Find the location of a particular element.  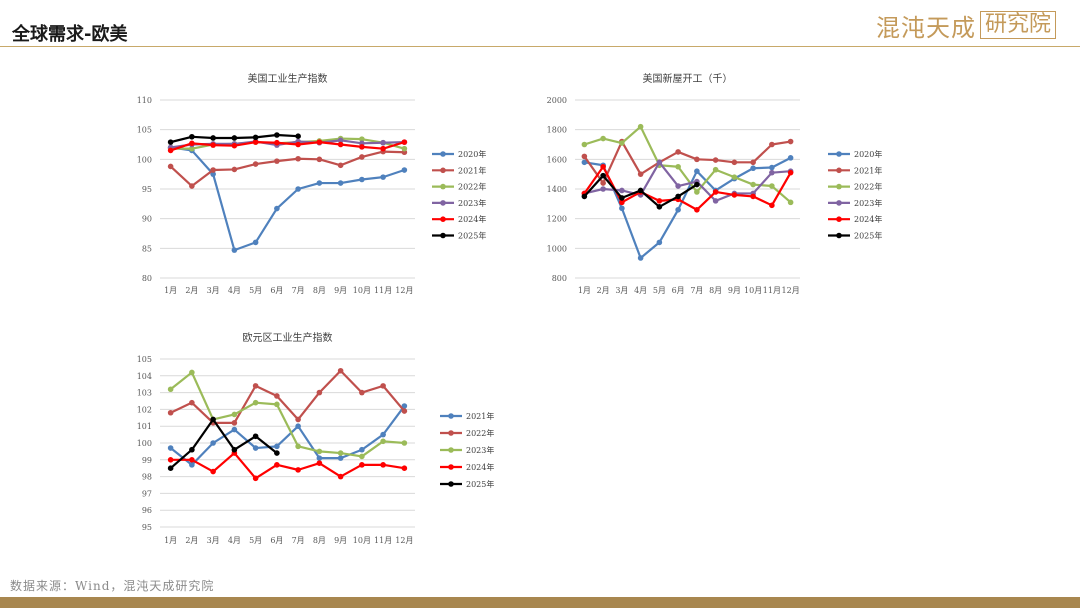

y-tick-label: 105 is located at coordinates (144, 359).